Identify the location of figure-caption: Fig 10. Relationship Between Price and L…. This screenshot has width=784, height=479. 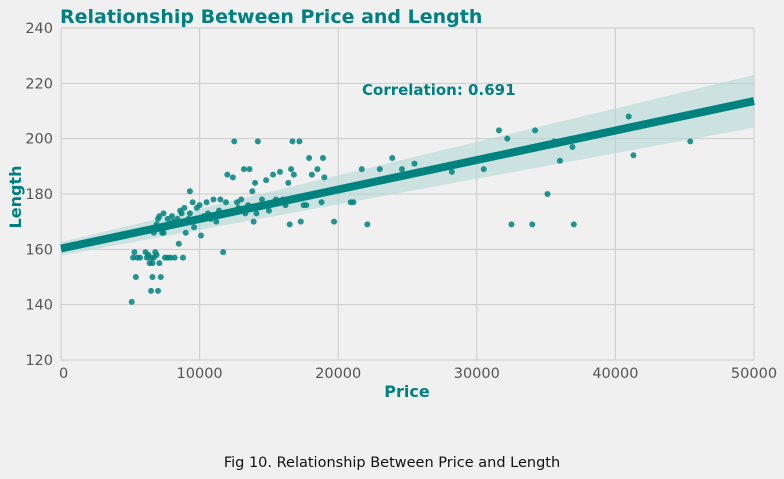
(392, 463).